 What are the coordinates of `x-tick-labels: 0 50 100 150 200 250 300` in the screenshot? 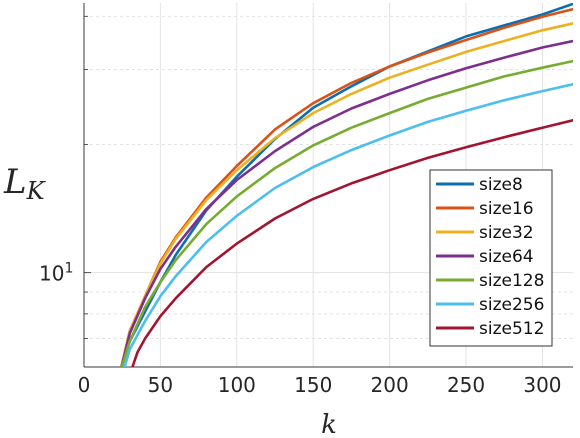 It's located at (320, 385).